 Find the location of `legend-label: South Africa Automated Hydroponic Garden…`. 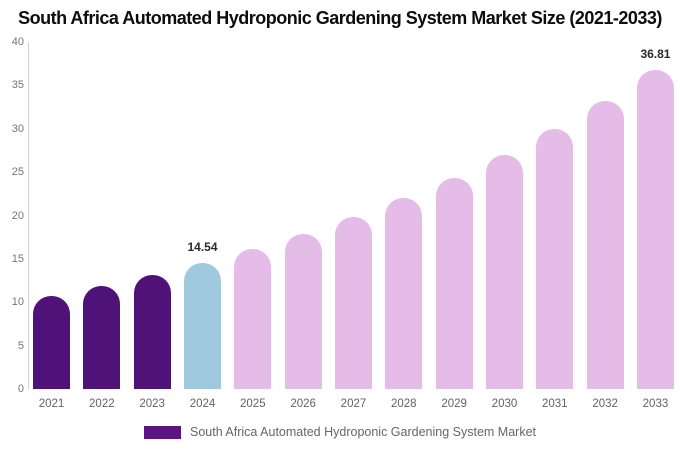

legend-label: South Africa Automated Hydroponic Garden… is located at coordinates (362, 432).